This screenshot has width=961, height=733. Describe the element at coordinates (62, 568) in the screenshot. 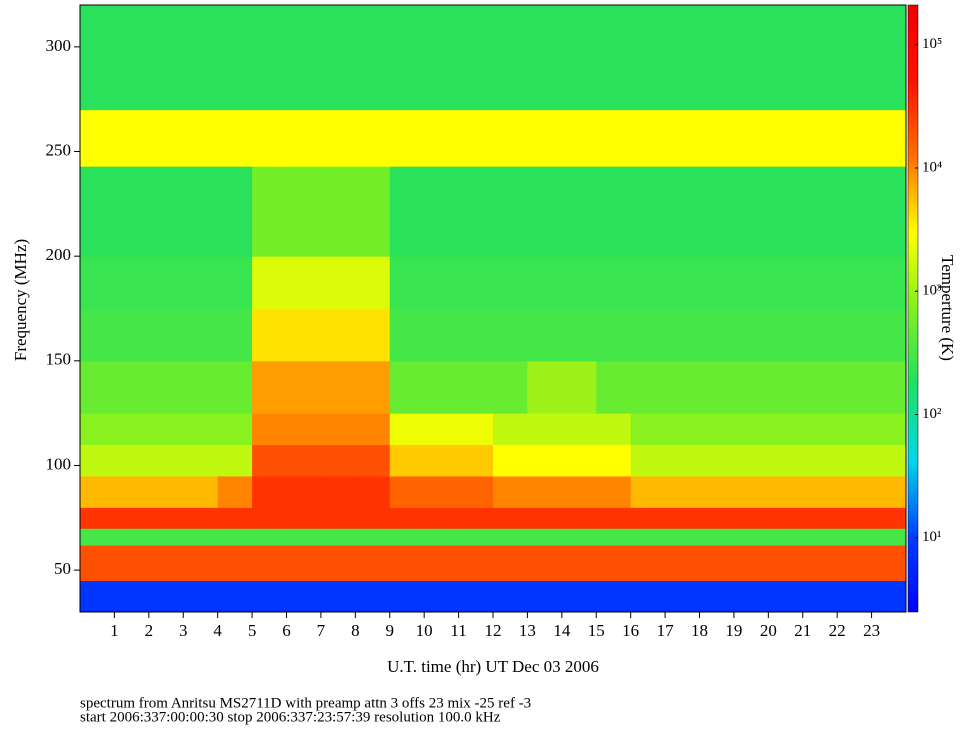

I see `y-tick-label: 50` at that location.